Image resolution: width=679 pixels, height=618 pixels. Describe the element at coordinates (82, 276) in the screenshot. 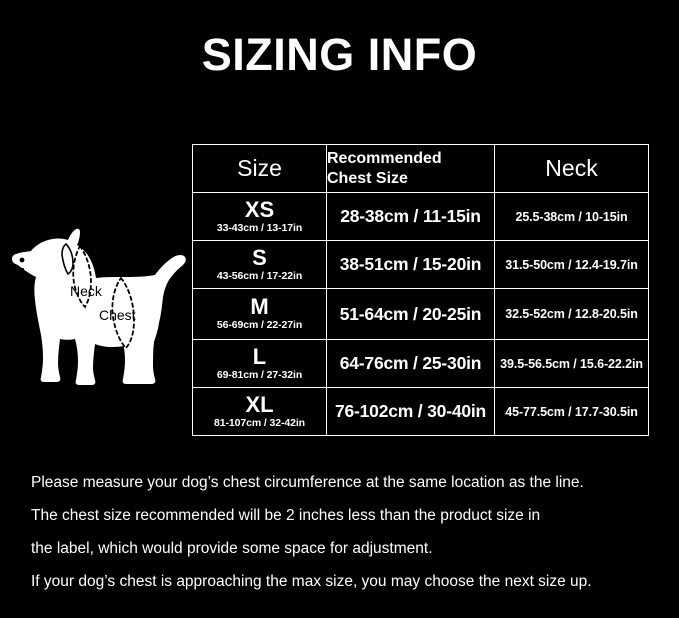

I see `neck-measurement-line` at that location.